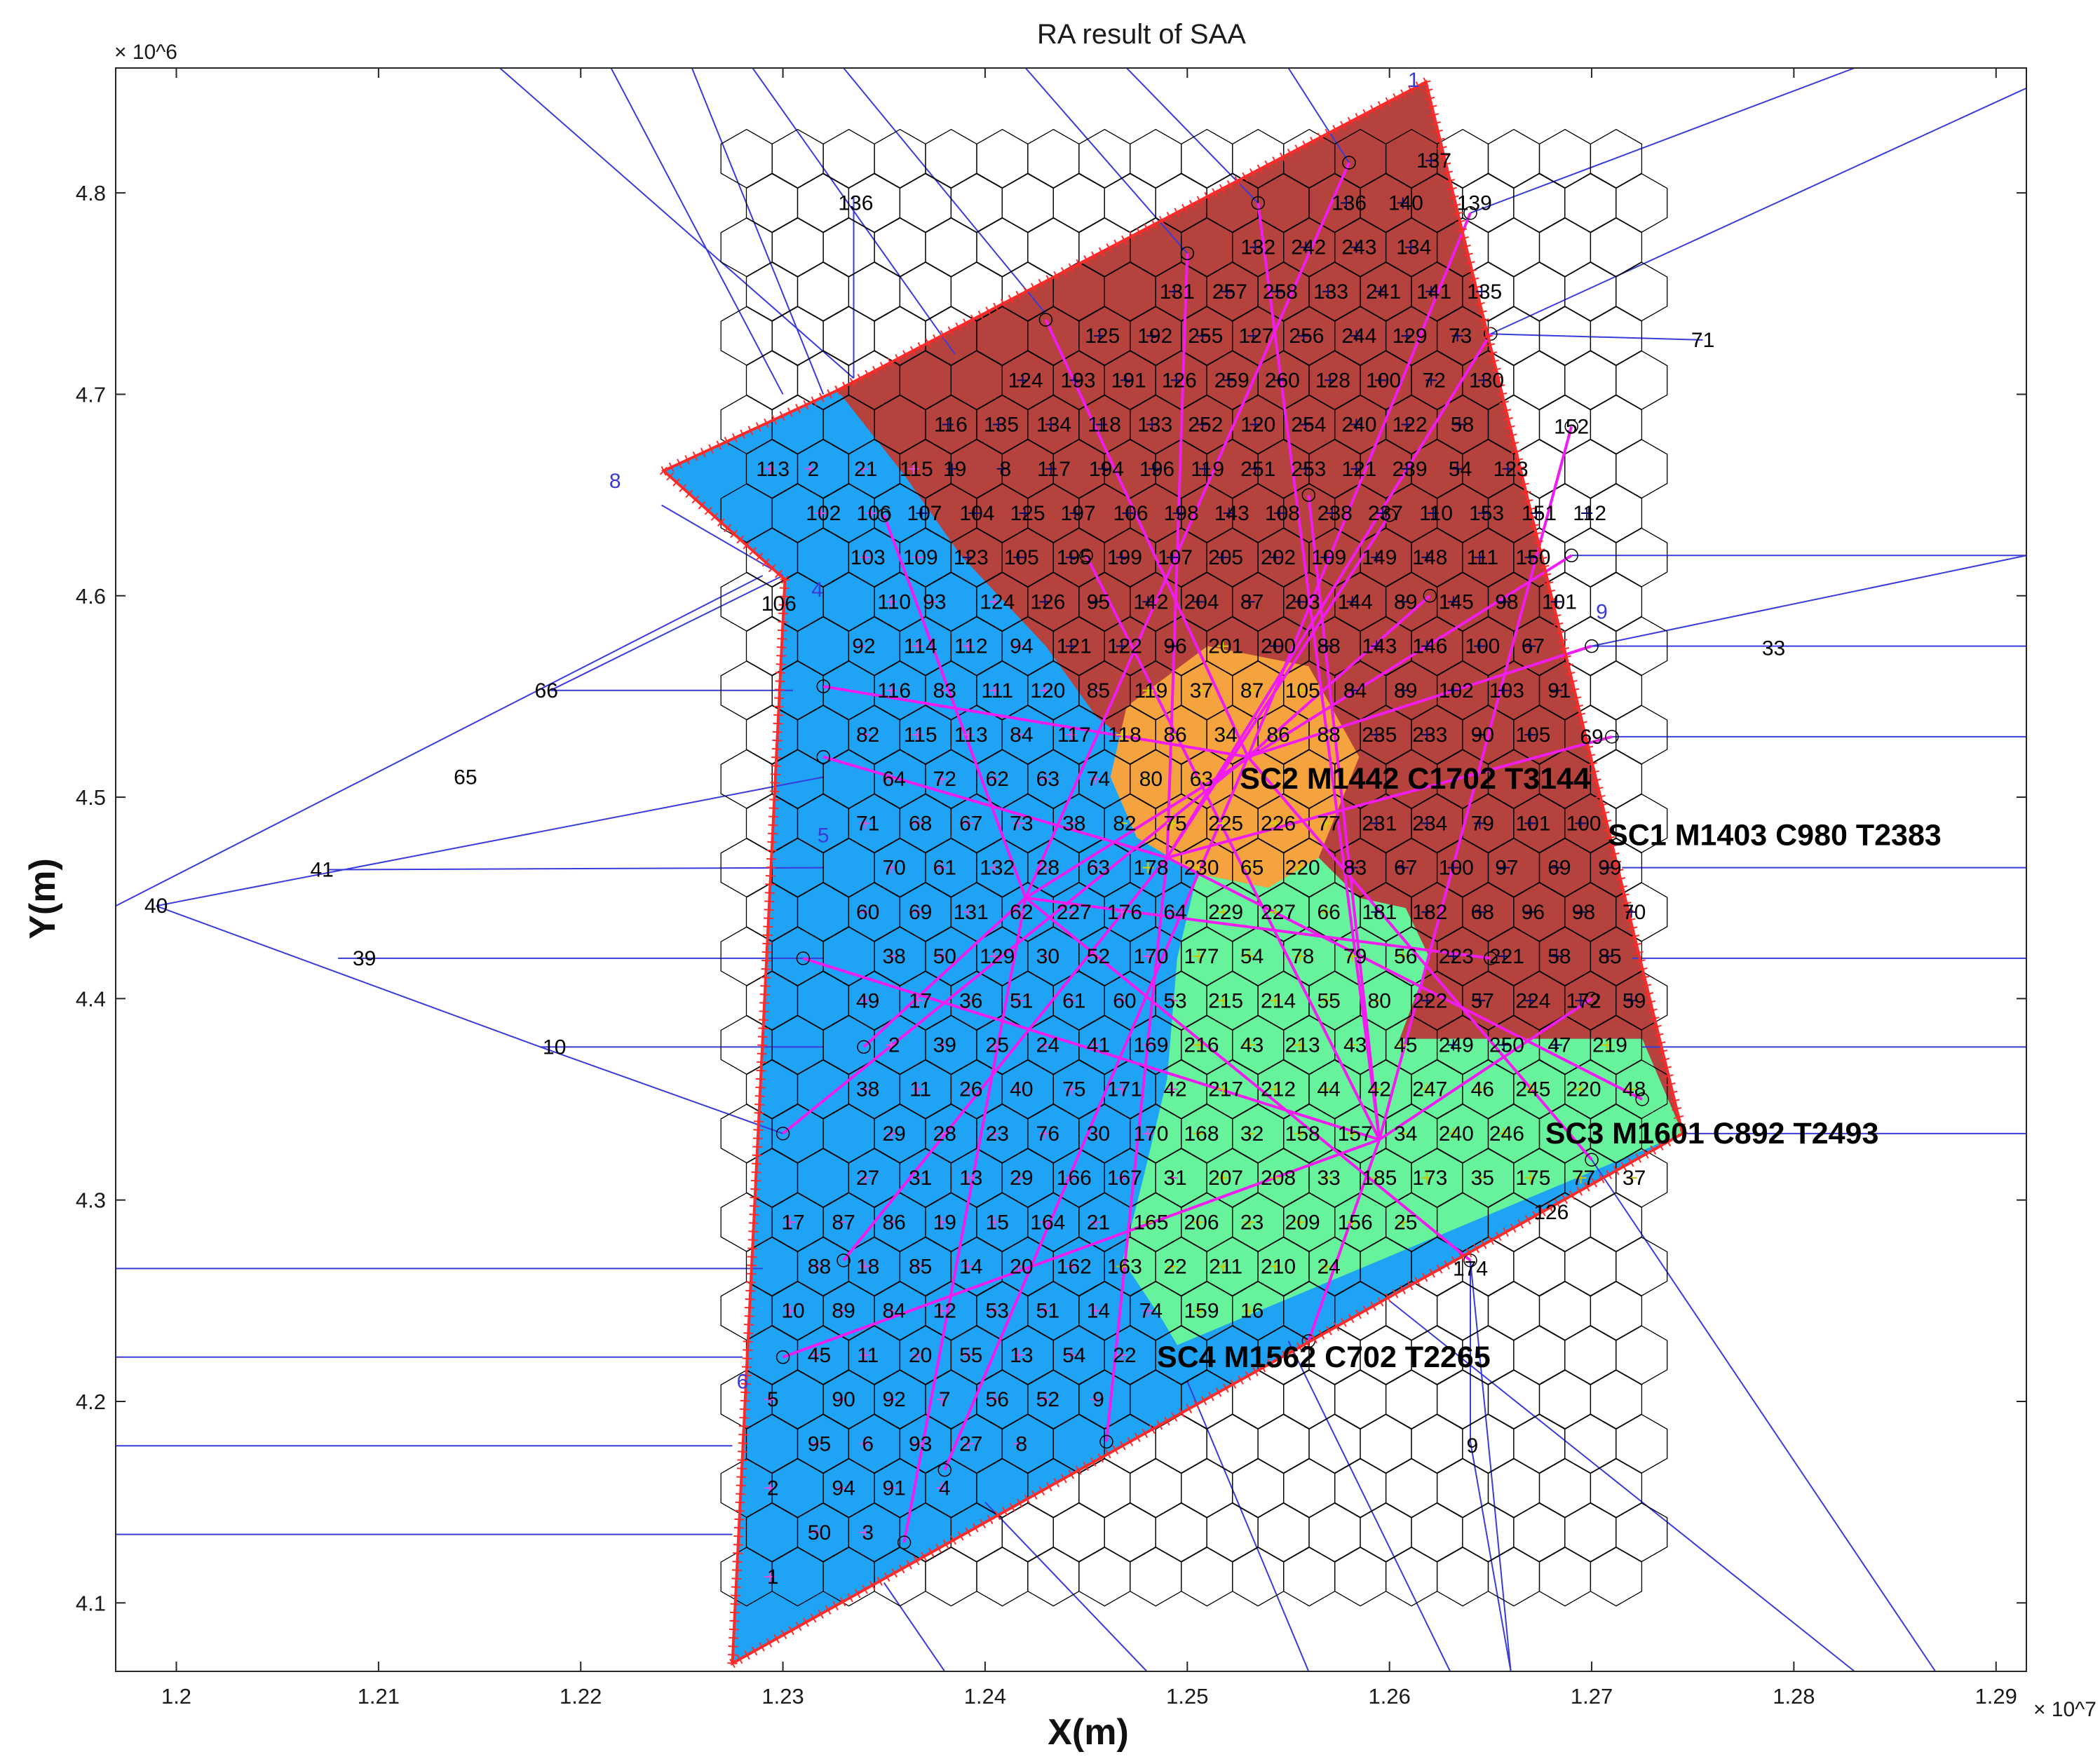 The height and width of the screenshot is (1759, 2100). I want to click on cell-label: 80, so click(1379, 1001).